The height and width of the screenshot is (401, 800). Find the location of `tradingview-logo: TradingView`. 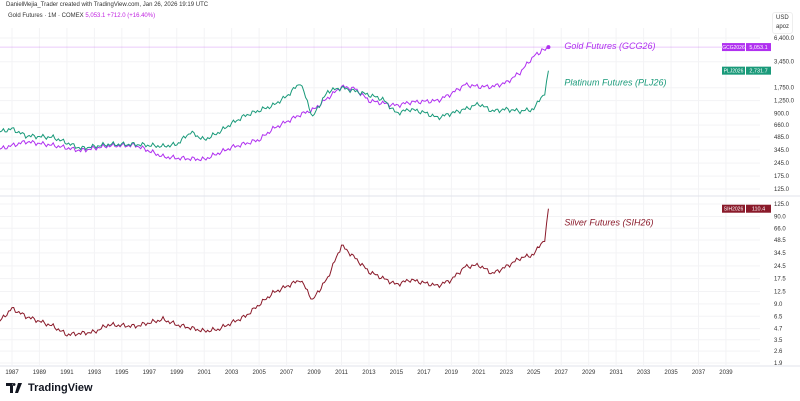

tradingview-logo: TradingView is located at coordinates (49, 388).